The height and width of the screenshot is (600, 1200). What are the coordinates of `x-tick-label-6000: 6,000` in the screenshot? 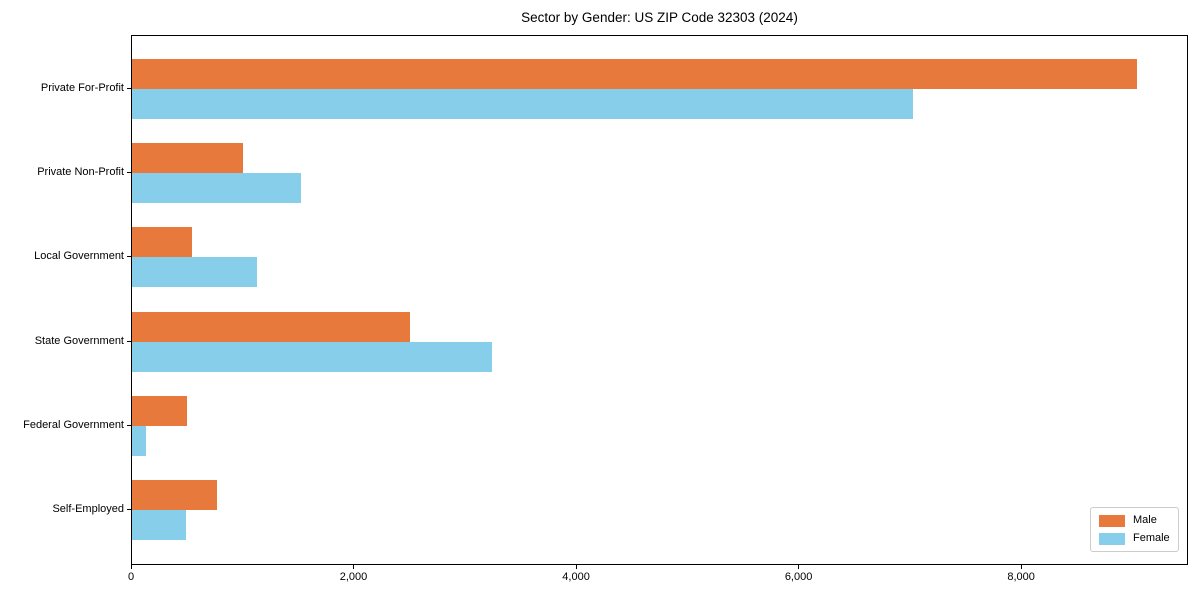 It's located at (798, 577).